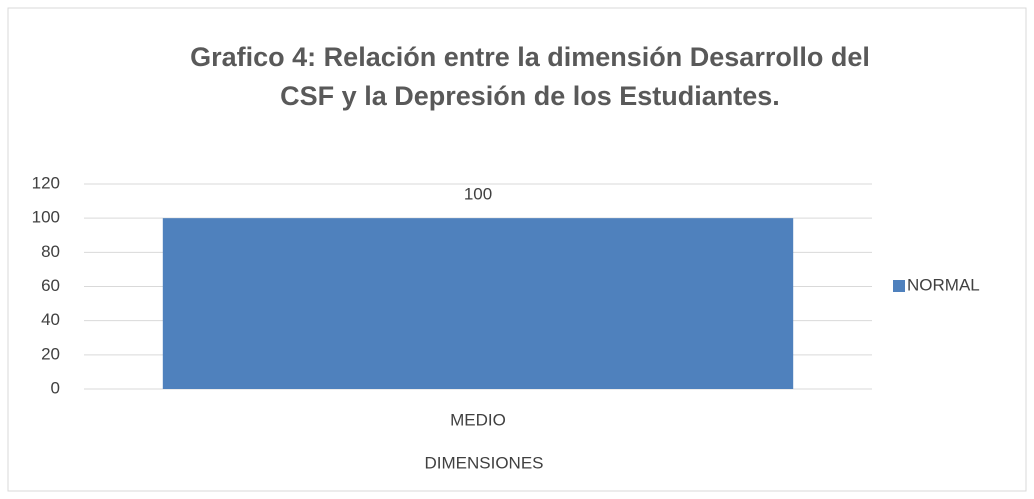  Describe the element at coordinates (46, 217) in the screenshot. I see `y-tick-label: 100` at that location.